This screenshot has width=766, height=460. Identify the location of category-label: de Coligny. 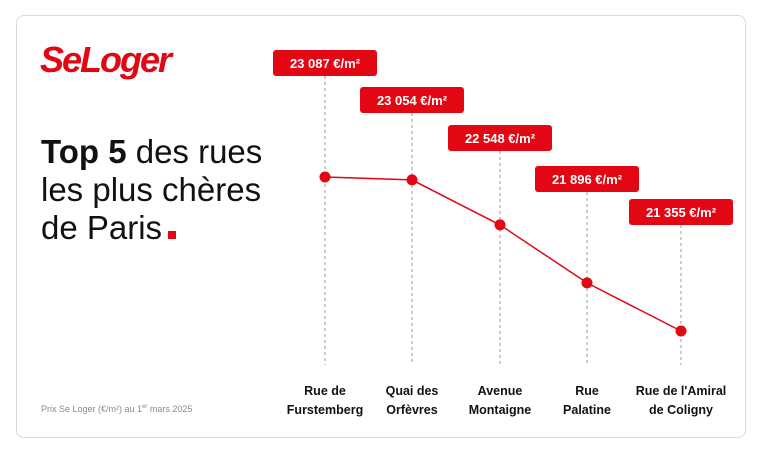
(681, 410).